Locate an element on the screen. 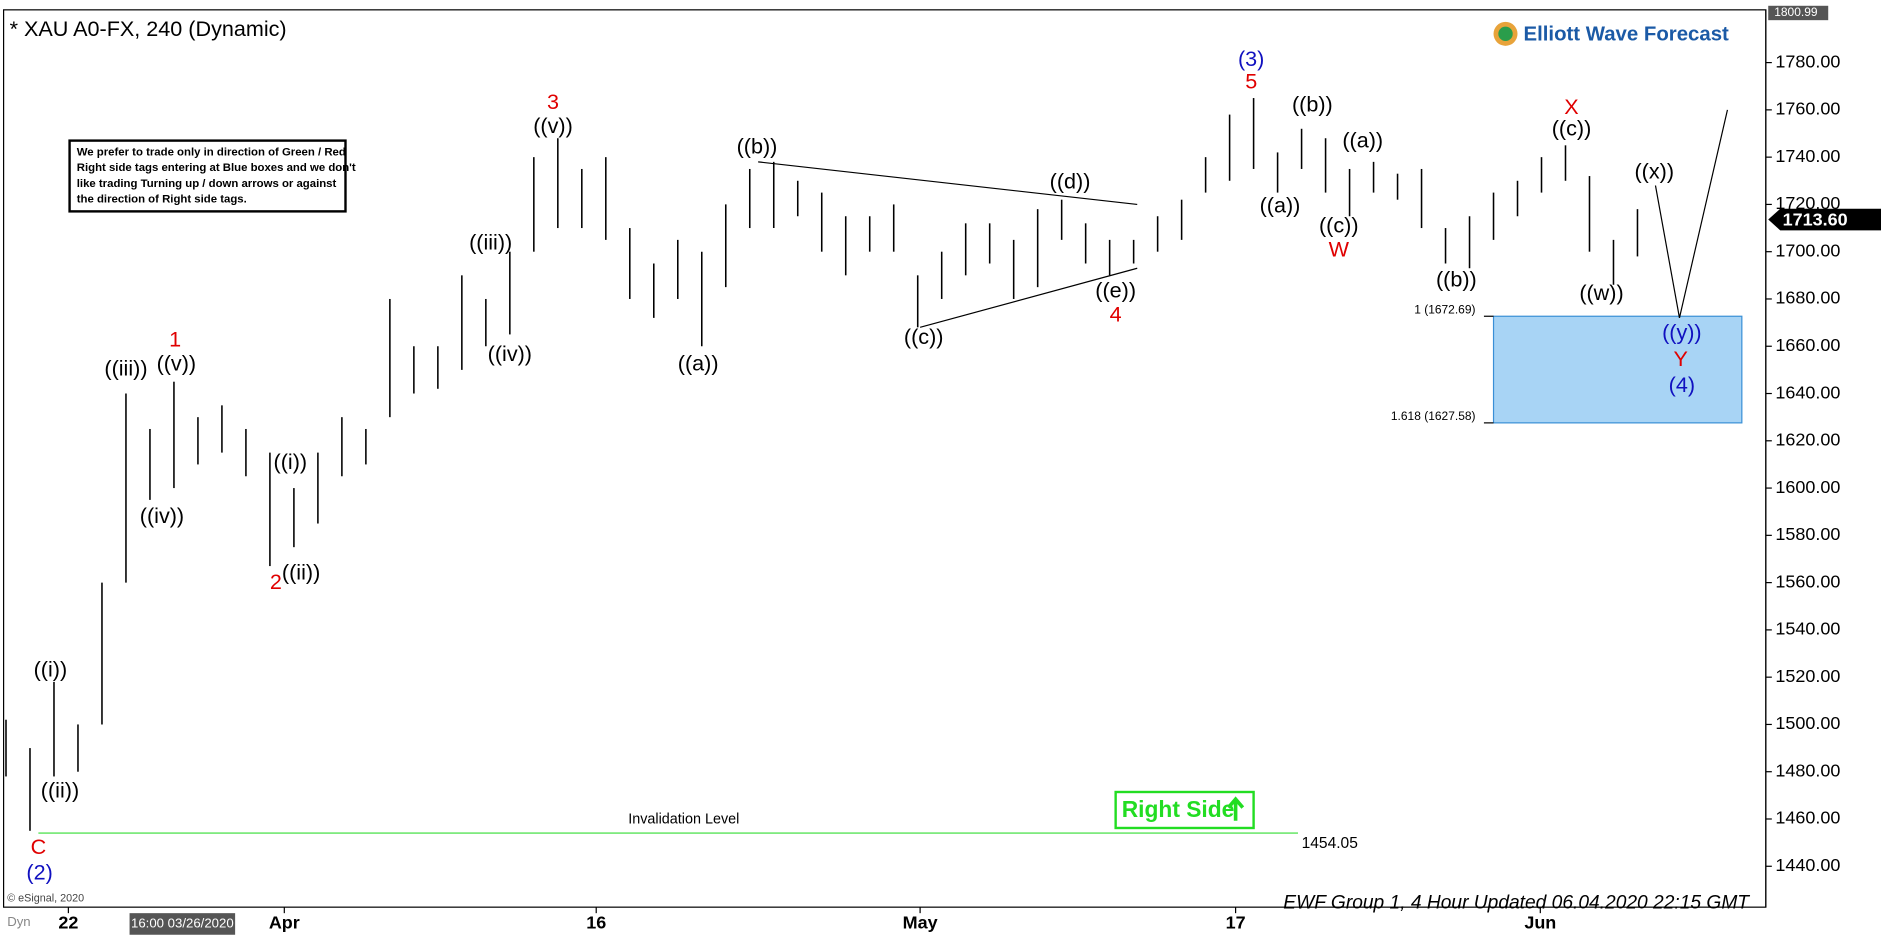 This screenshot has height=941, width=1881. x-tick-label: Jun is located at coordinates (1540, 923).